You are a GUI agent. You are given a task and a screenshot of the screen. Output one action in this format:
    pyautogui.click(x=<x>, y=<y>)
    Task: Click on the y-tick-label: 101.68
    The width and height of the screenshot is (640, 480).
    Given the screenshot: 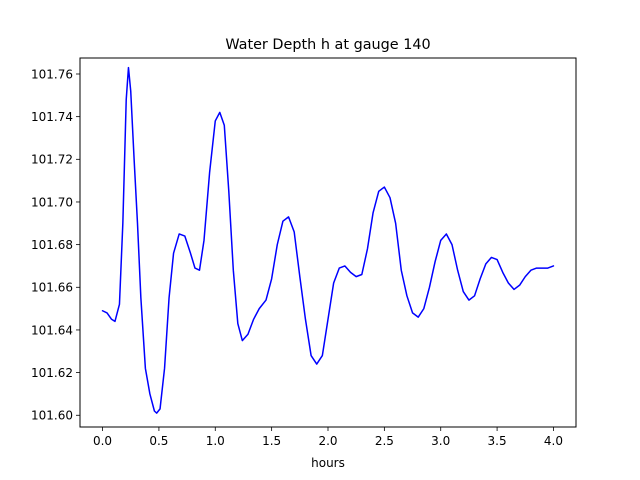 What is the action you would take?
    pyautogui.click(x=52, y=245)
    